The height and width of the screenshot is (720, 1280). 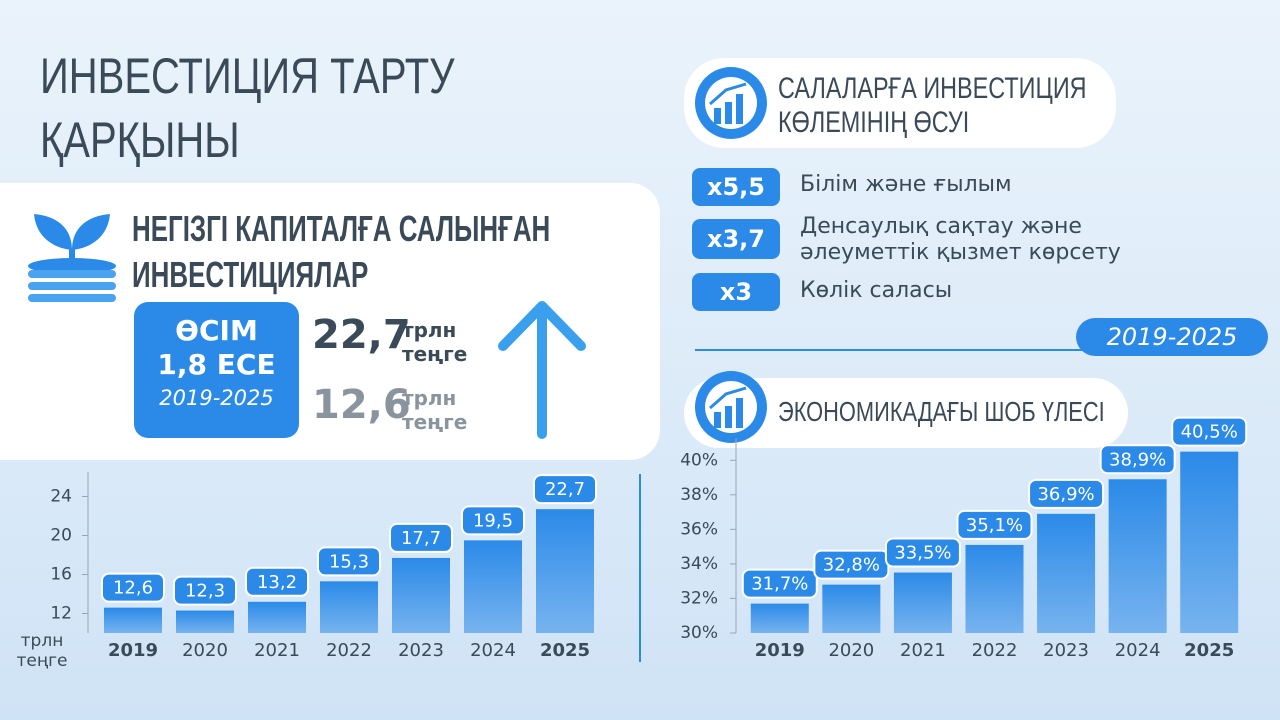 I want to click on value-label: 31,7%, so click(x=779, y=584).